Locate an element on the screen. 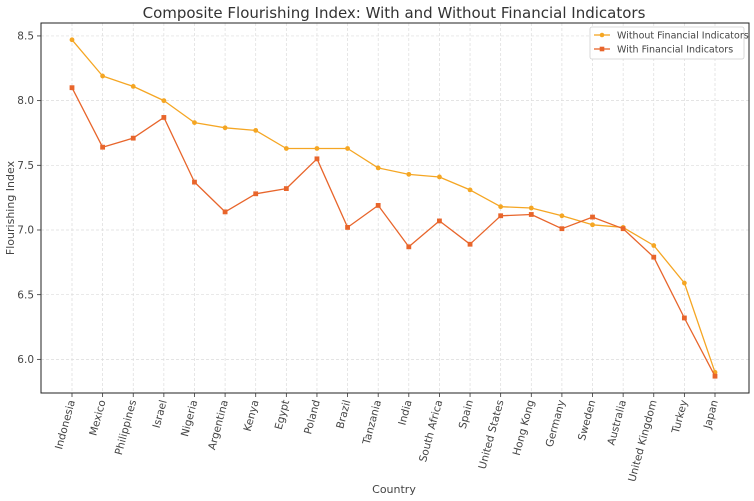  data-point-spain-with-financial is located at coordinates (470, 244).